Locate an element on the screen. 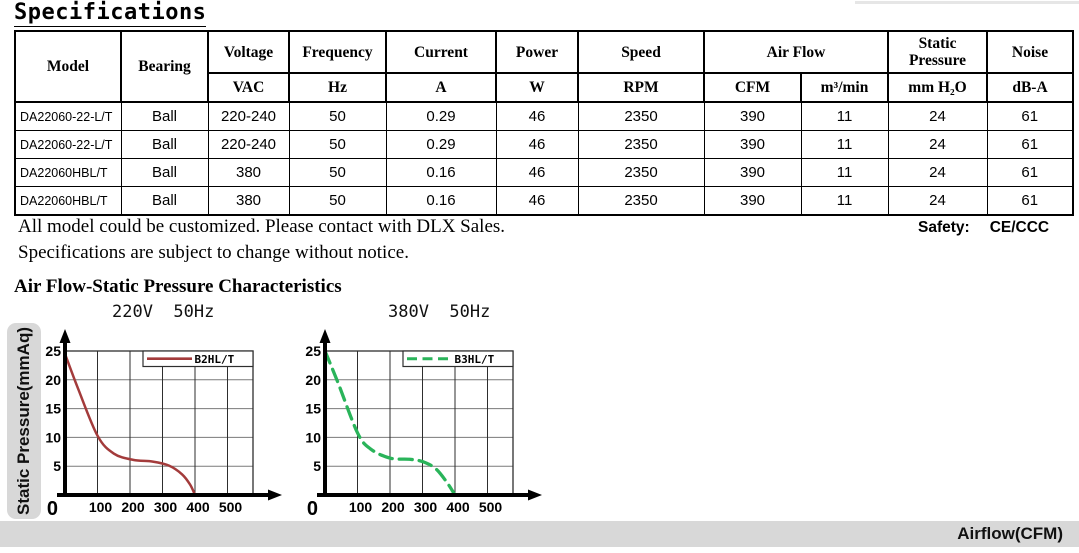 The image size is (1079, 553). safety-label: Safety: is located at coordinates (944, 227).